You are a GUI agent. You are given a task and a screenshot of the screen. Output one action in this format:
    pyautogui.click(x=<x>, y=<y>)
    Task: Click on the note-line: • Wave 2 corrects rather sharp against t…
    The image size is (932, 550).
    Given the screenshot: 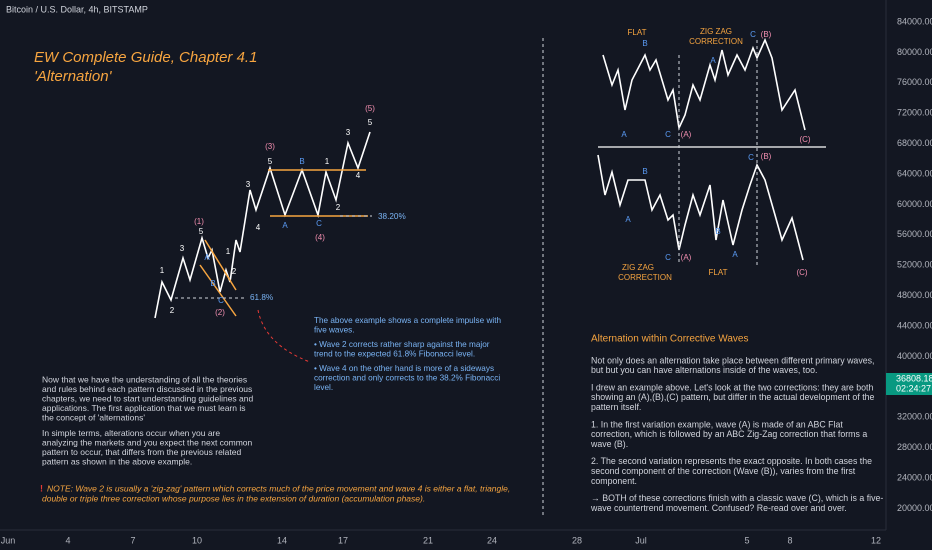 What is the action you would take?
    pyautogui.click(x=402, y=344)
    